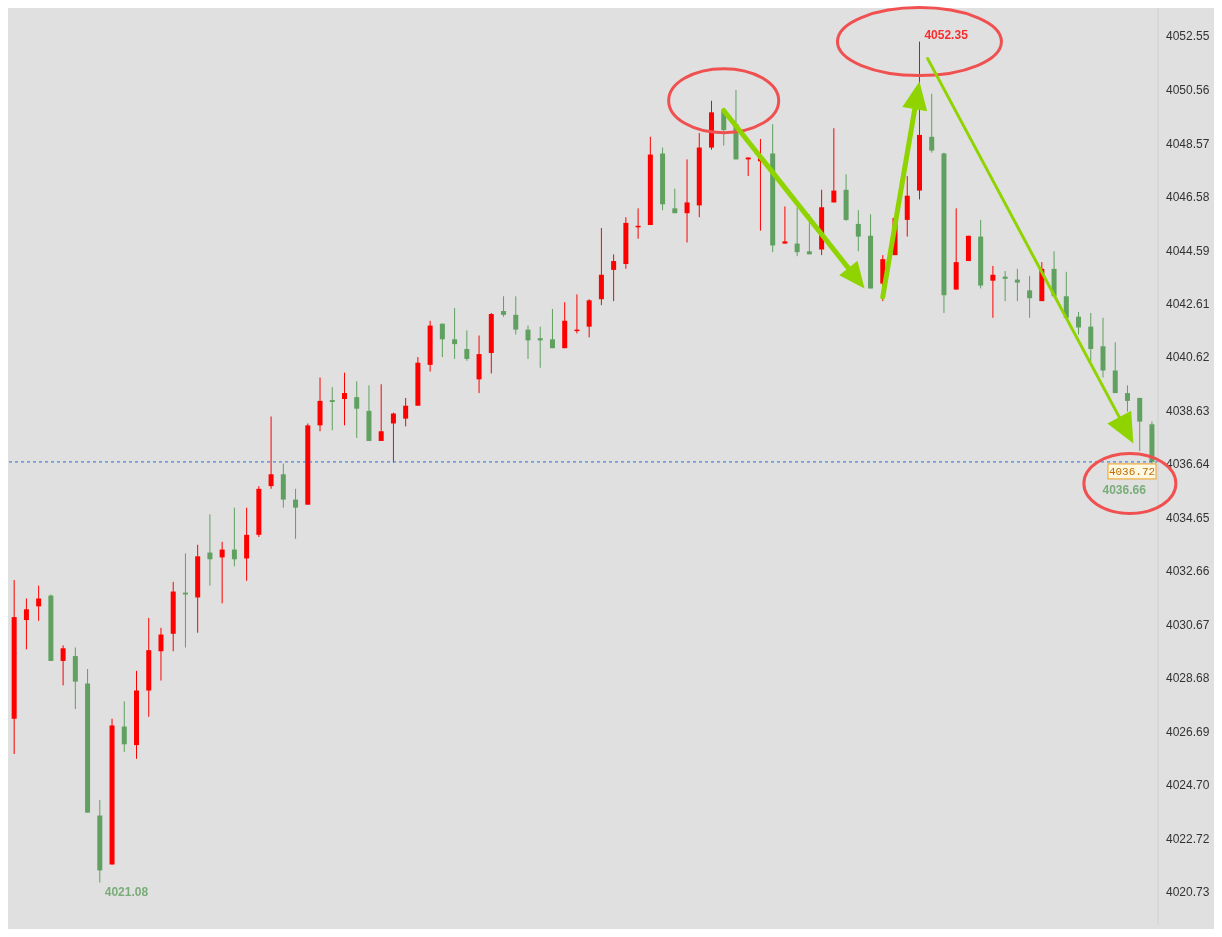 This screenshot has width=1222, height=937. Describe the element at coordinates (1188, 624) in the screenshot. I see `y-tick-label: 4030.67` at that location.